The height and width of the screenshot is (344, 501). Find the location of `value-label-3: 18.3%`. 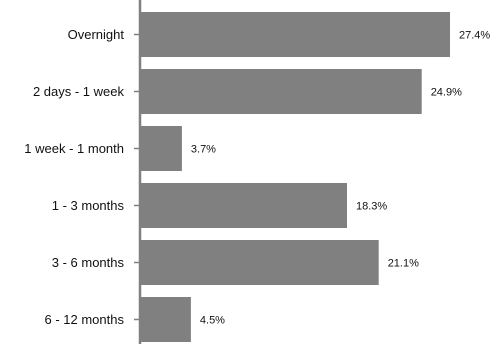

value-label-3: 18.3% is located at coordinates (371, 207).